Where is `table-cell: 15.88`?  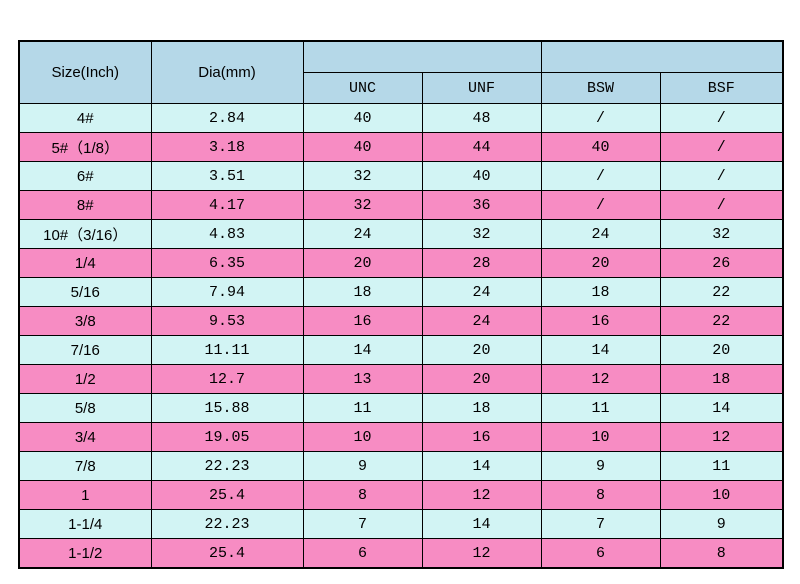
table-cell: 15.88 is located at coordinates (227, 408).